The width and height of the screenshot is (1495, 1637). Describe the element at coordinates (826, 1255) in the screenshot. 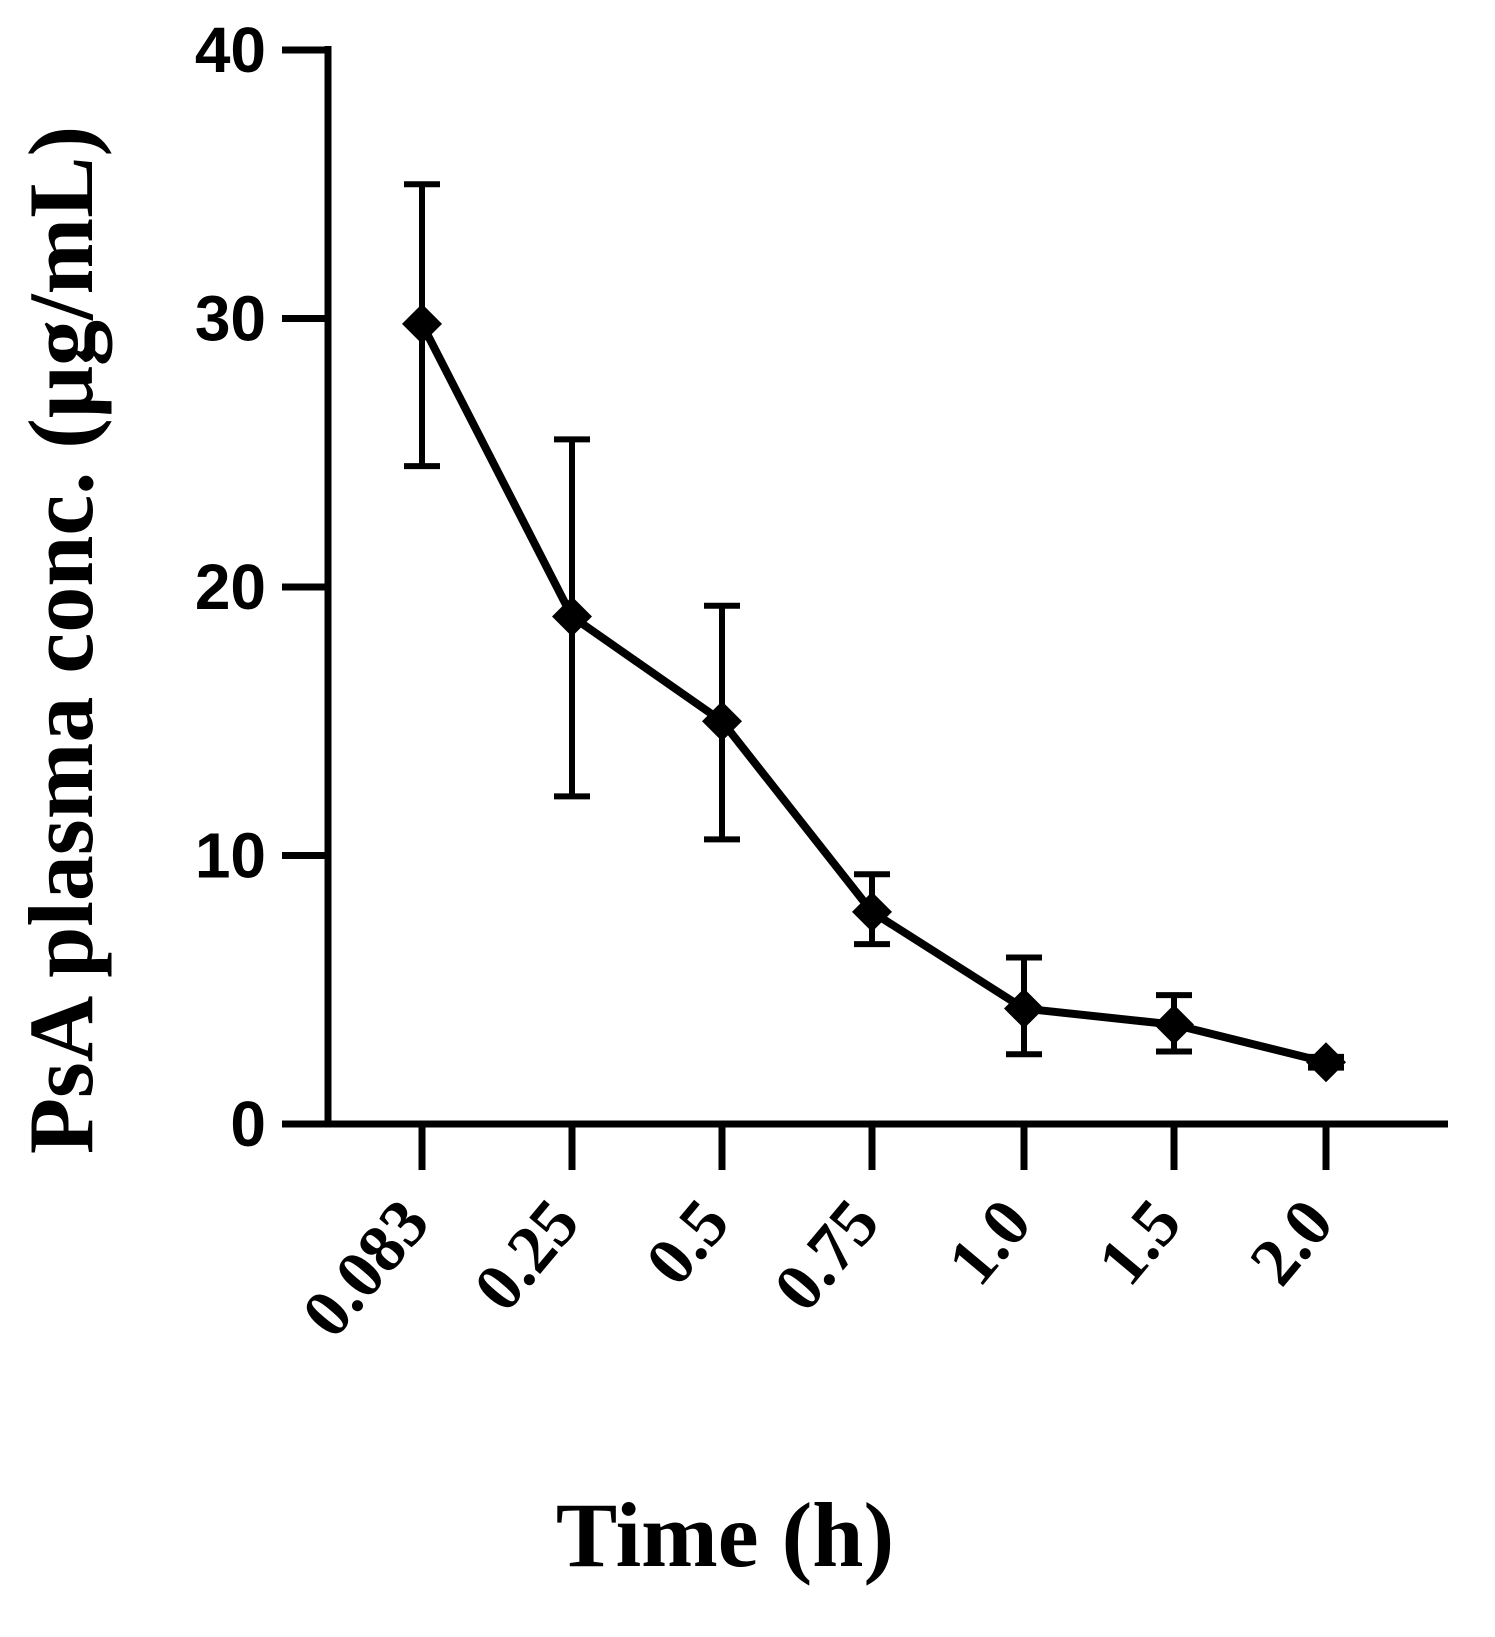

I see `x-tick-label: 0.75` at that location.